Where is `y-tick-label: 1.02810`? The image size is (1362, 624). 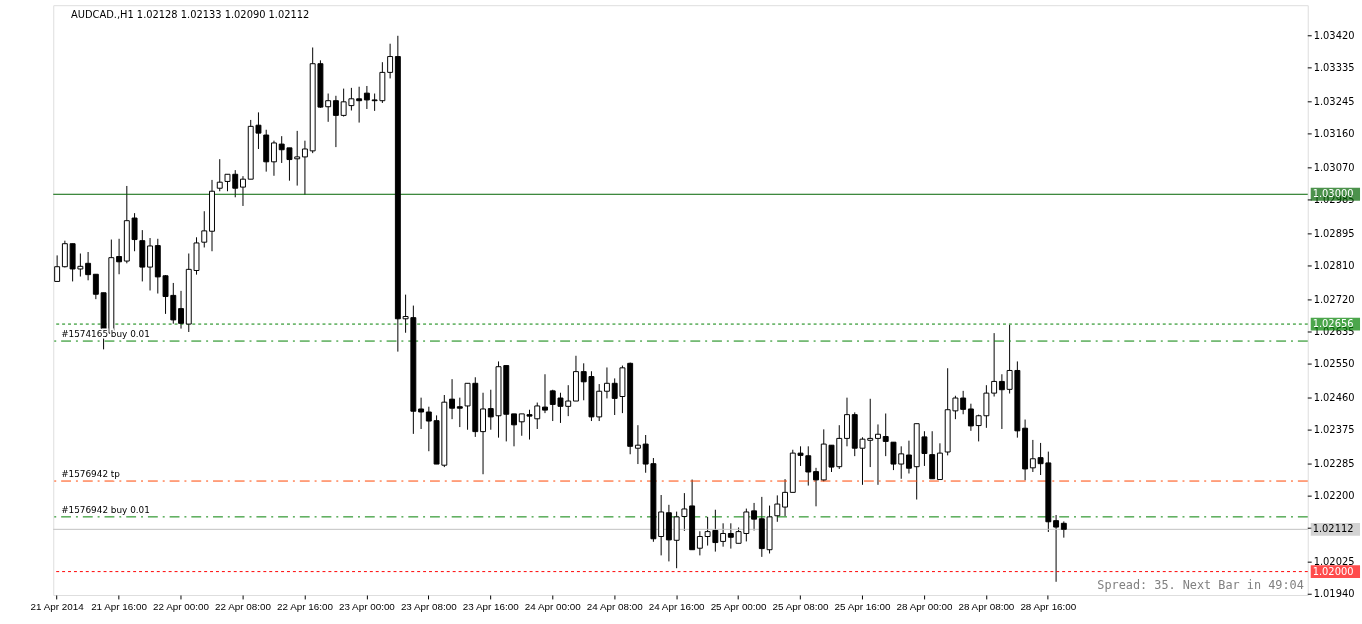 y-tick-label: 1.02810 is located at coordinates (1334, 265).